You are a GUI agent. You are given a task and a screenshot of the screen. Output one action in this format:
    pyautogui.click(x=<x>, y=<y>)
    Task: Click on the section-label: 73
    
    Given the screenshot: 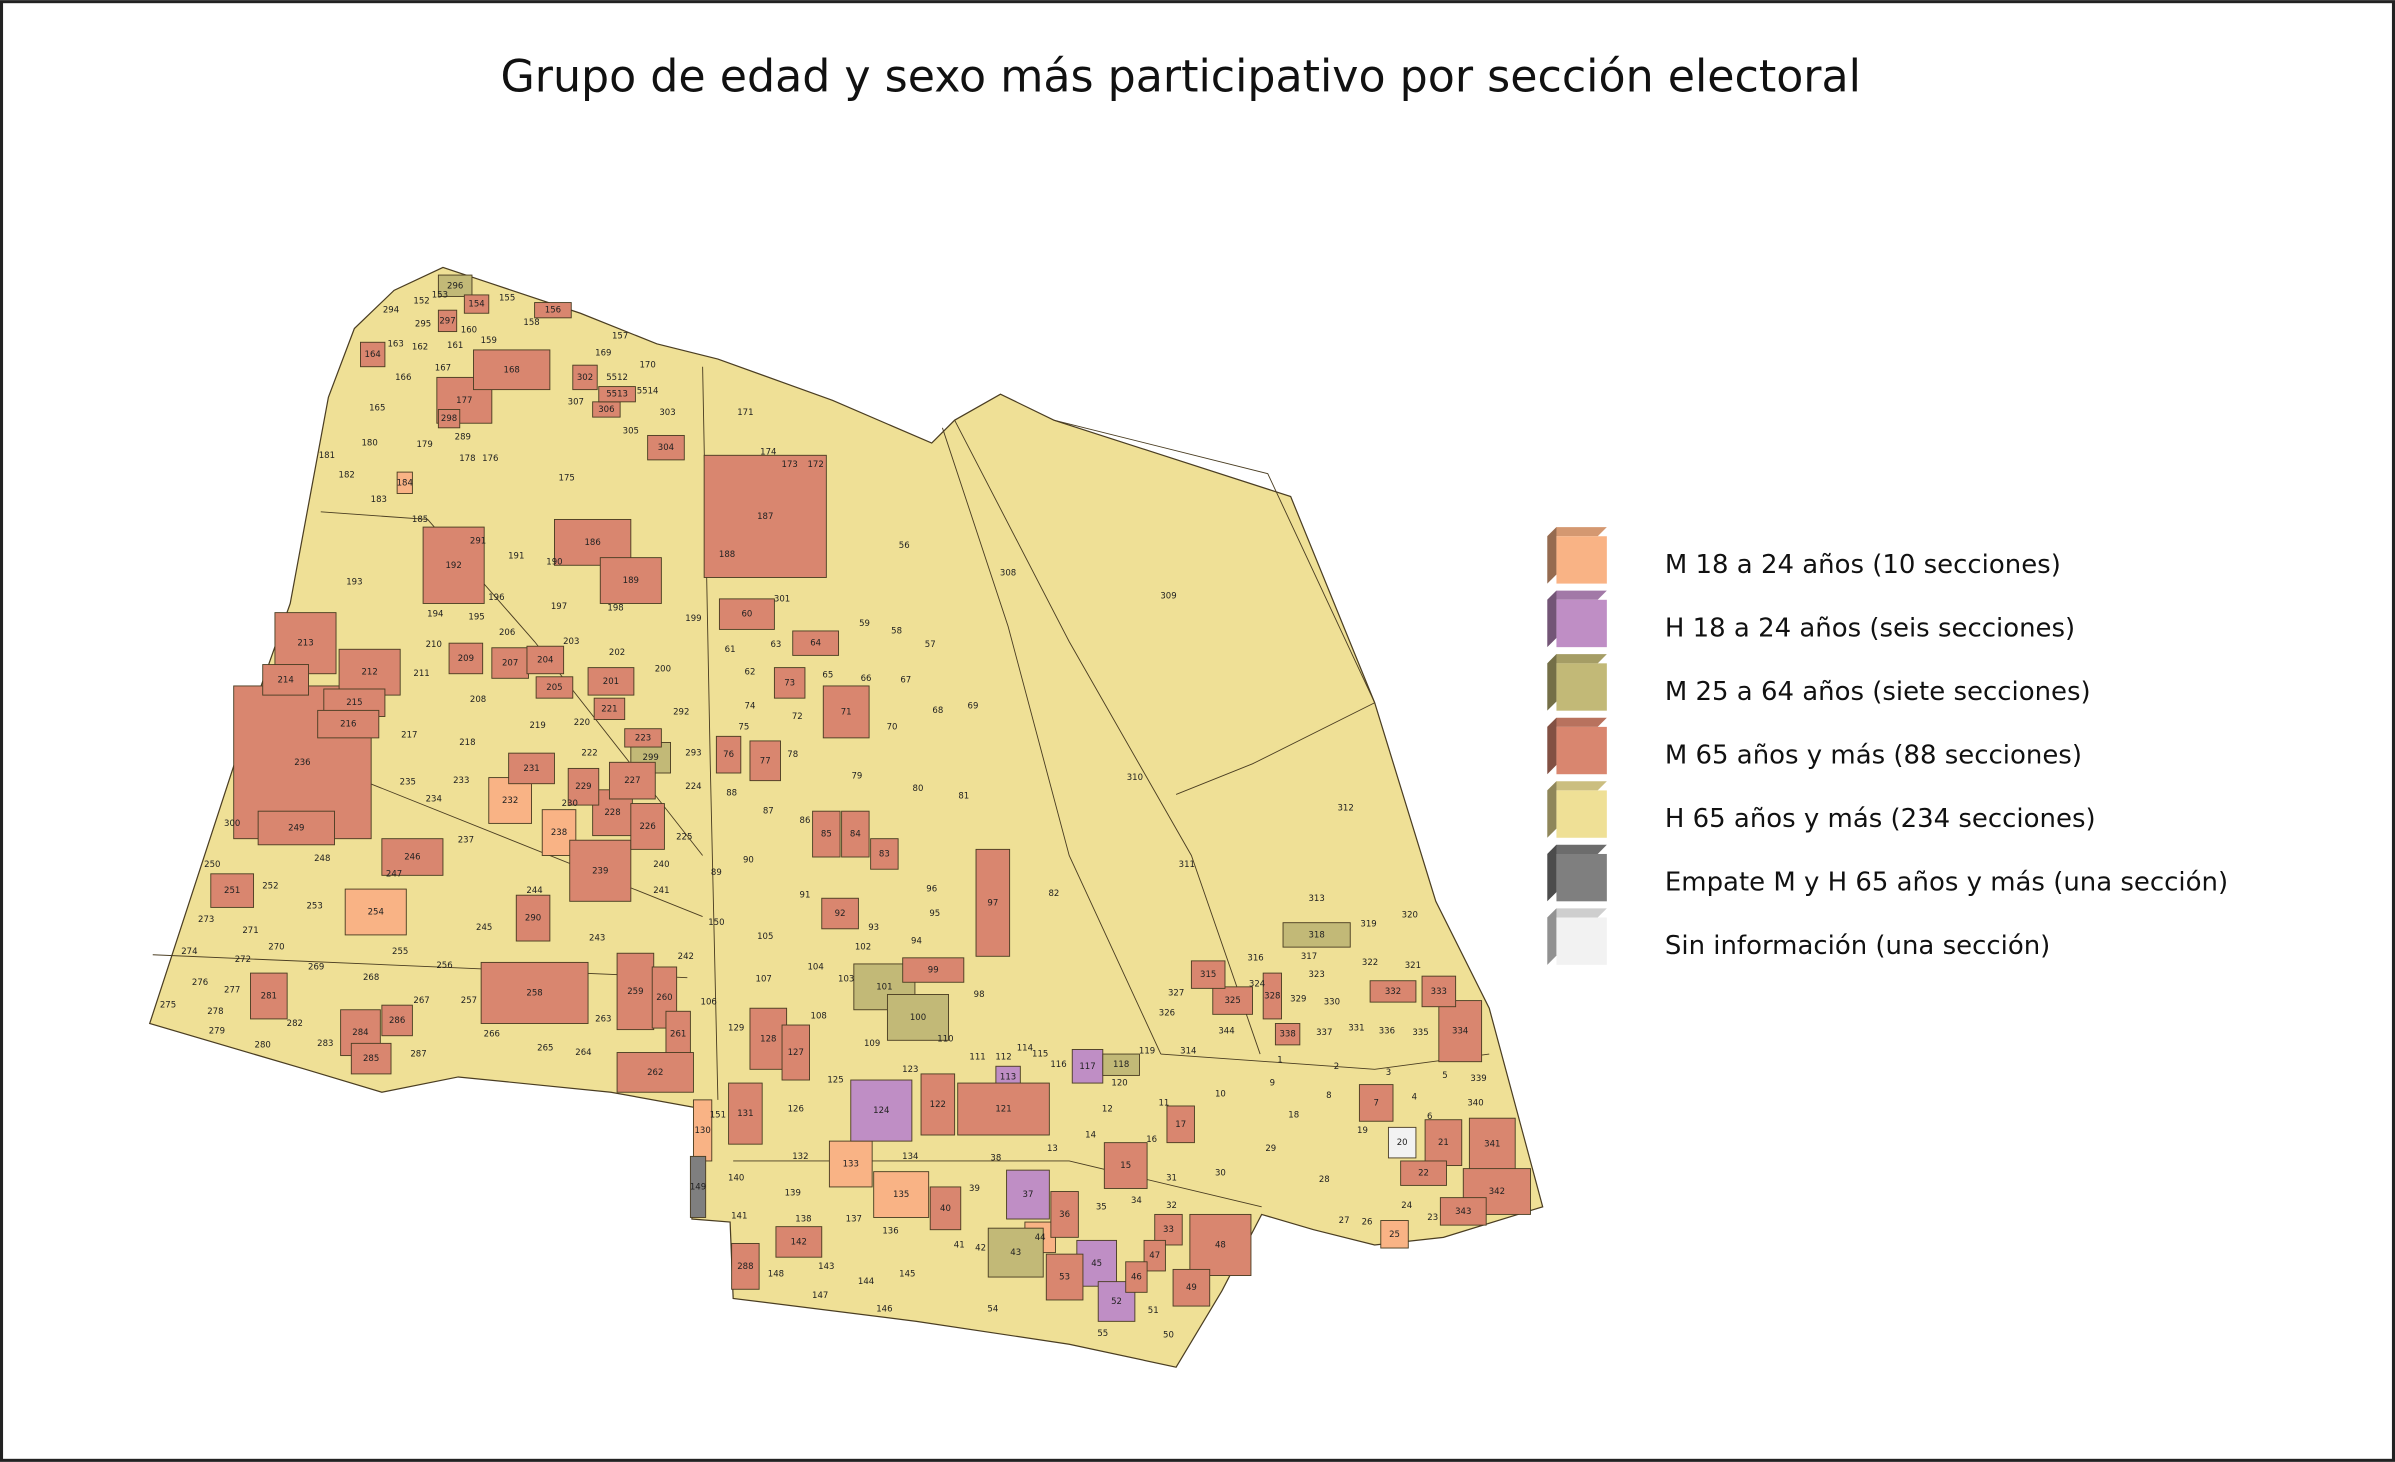 What is the action you would take?
    pyautogui.click(x=789, y=683)
    